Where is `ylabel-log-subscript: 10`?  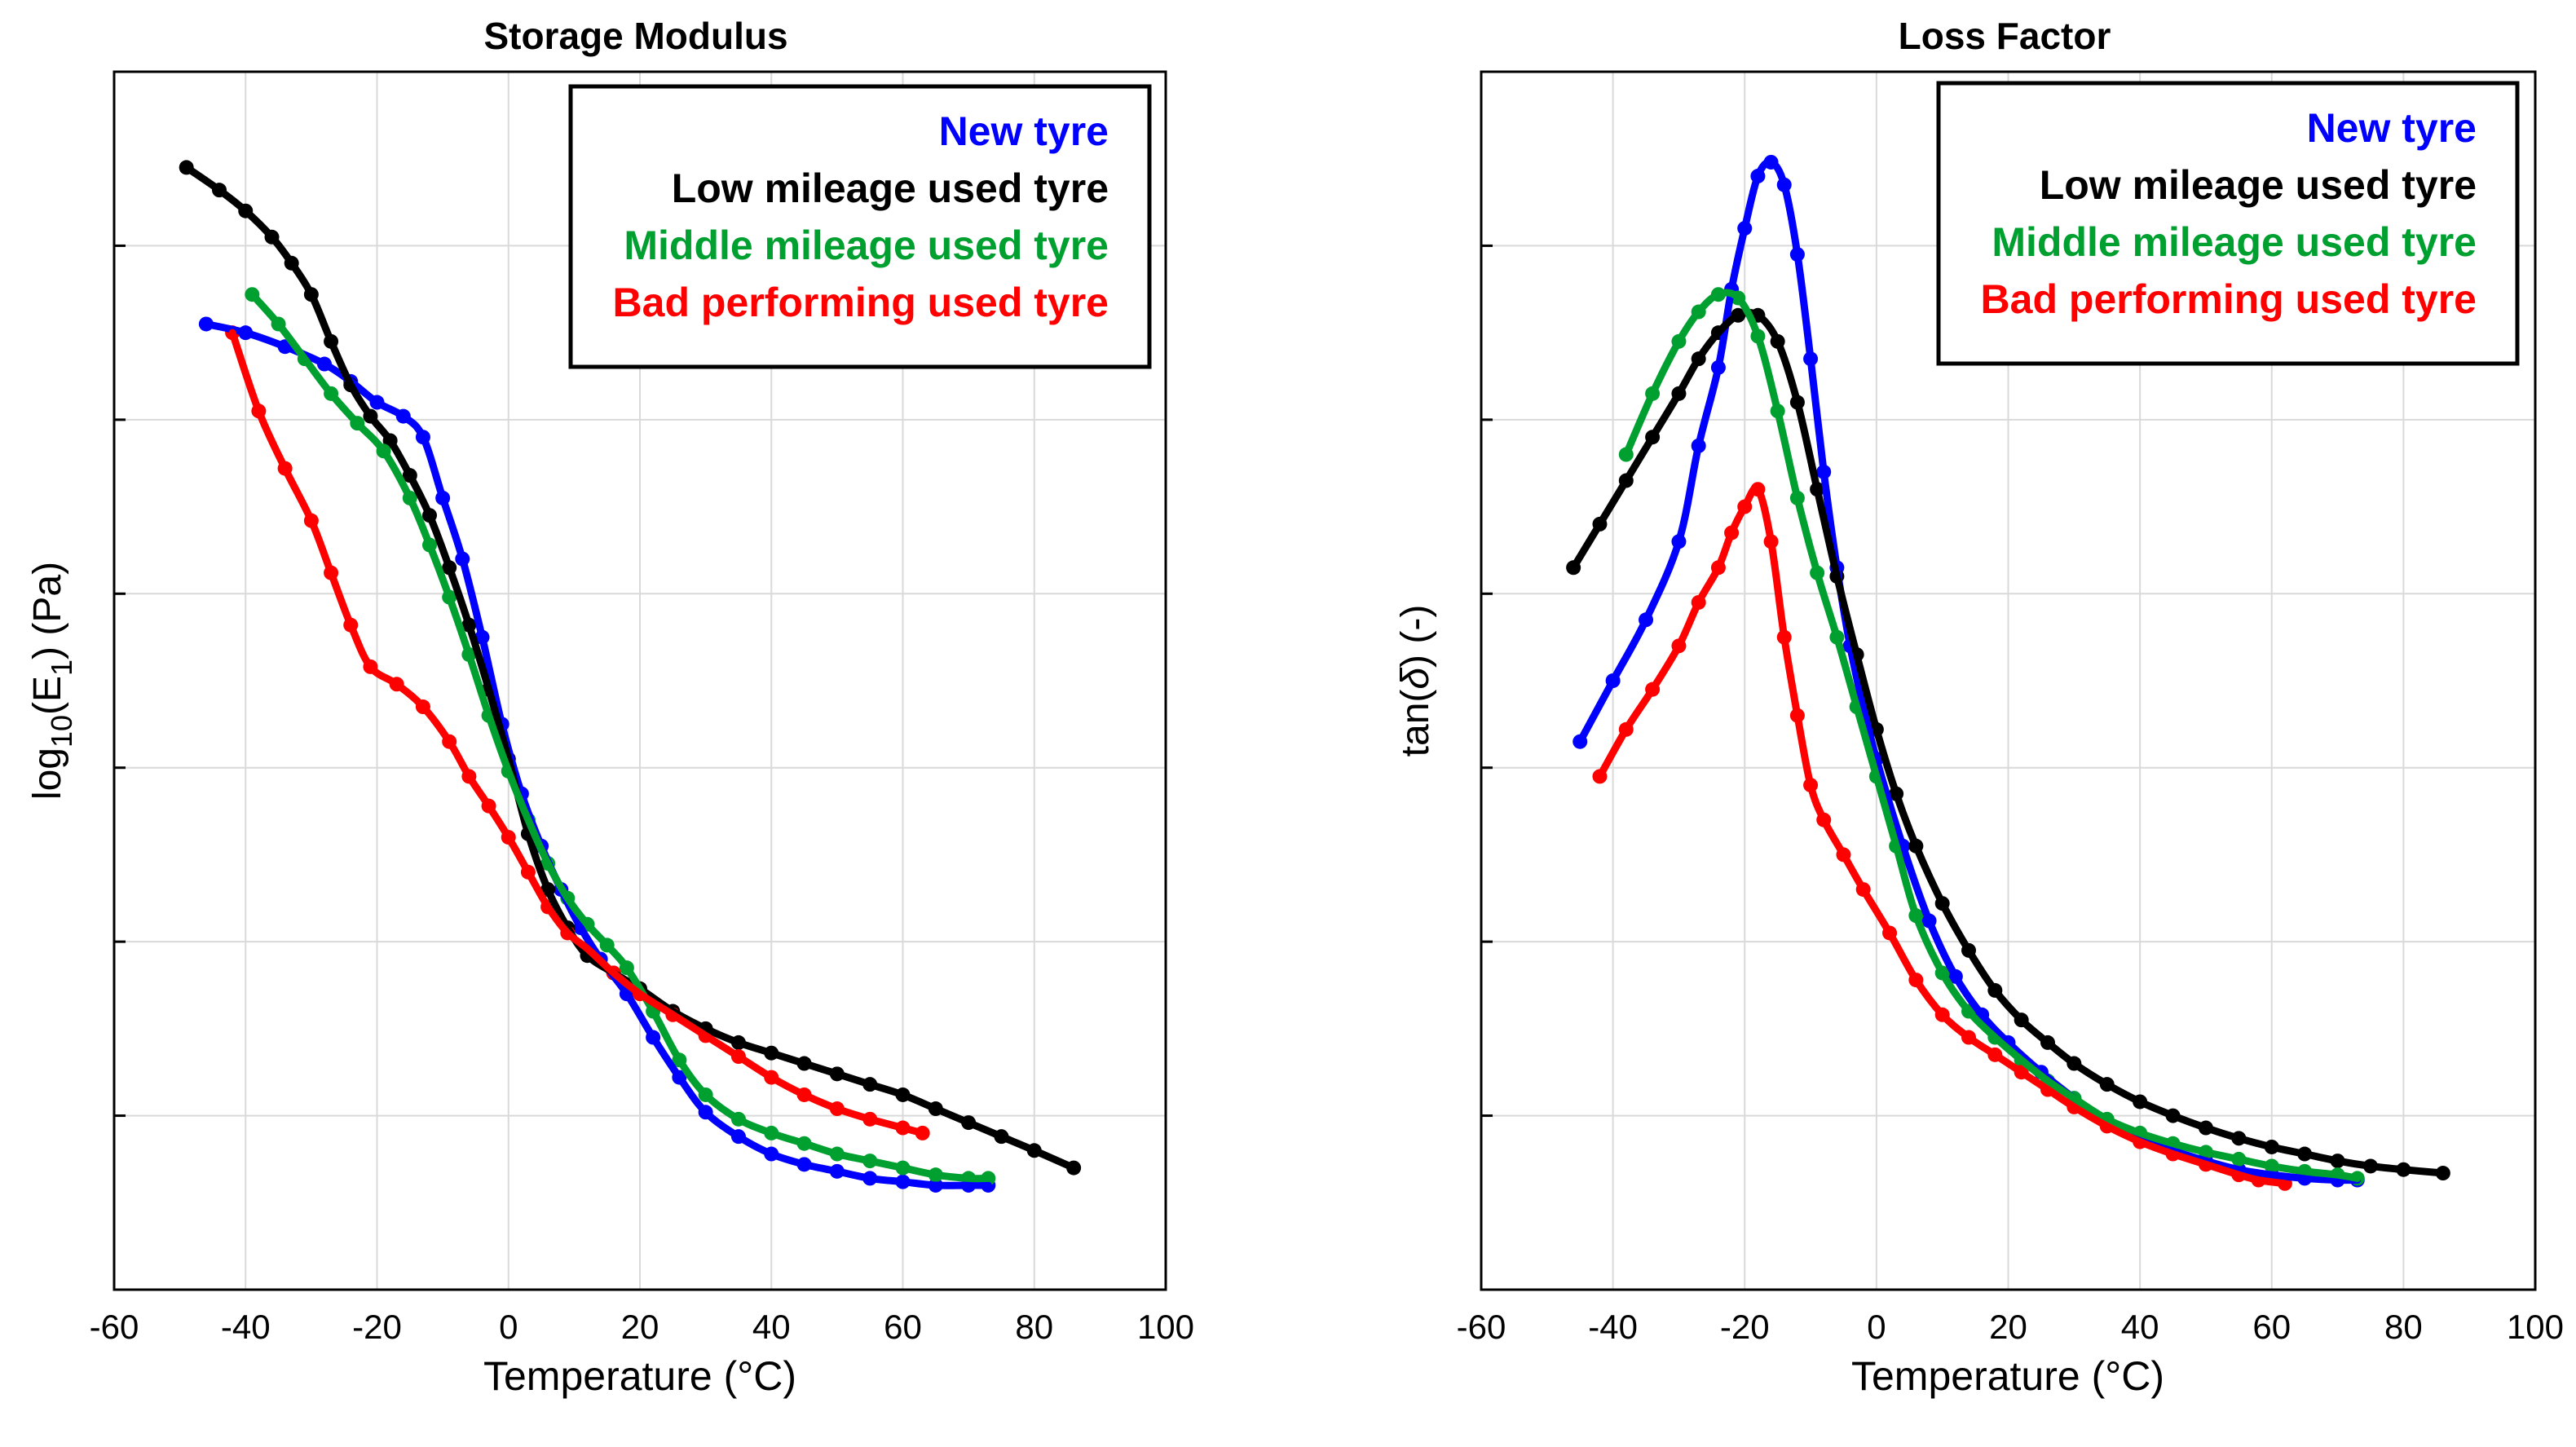
ylabel-log-subscript: 10 is located at coordinates (61, 731).